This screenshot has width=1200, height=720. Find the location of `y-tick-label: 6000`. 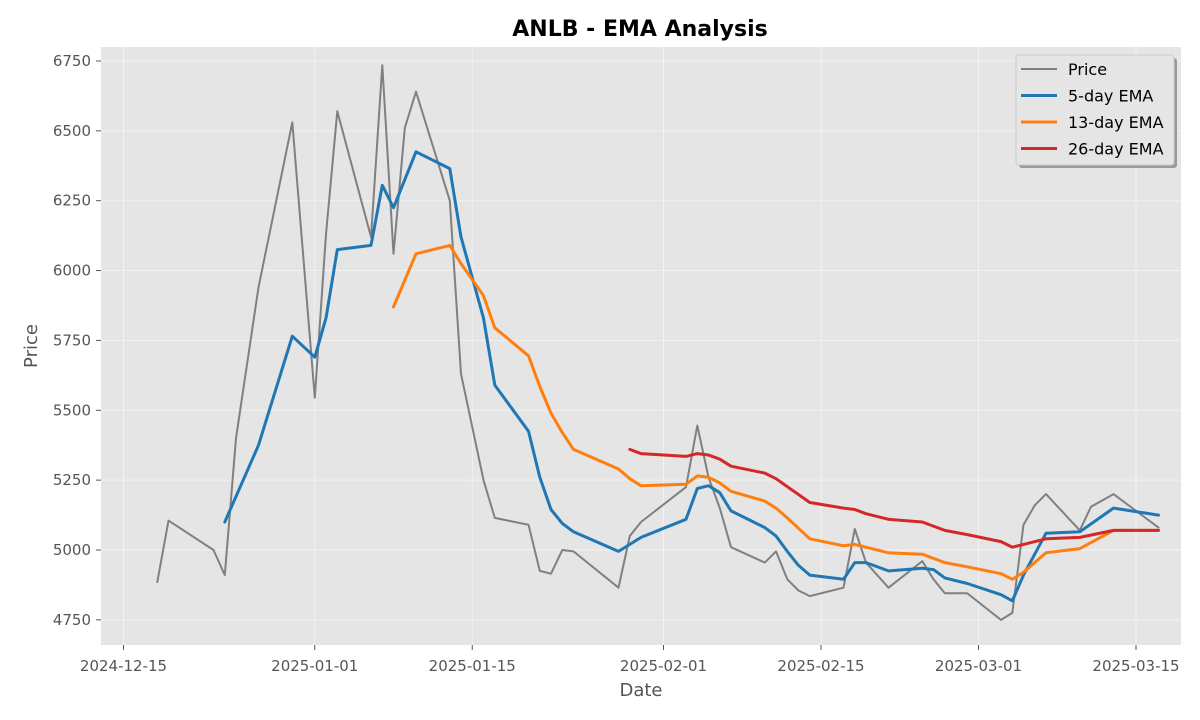

y-tick-label: 6000 is located at coordinates (72, 271).